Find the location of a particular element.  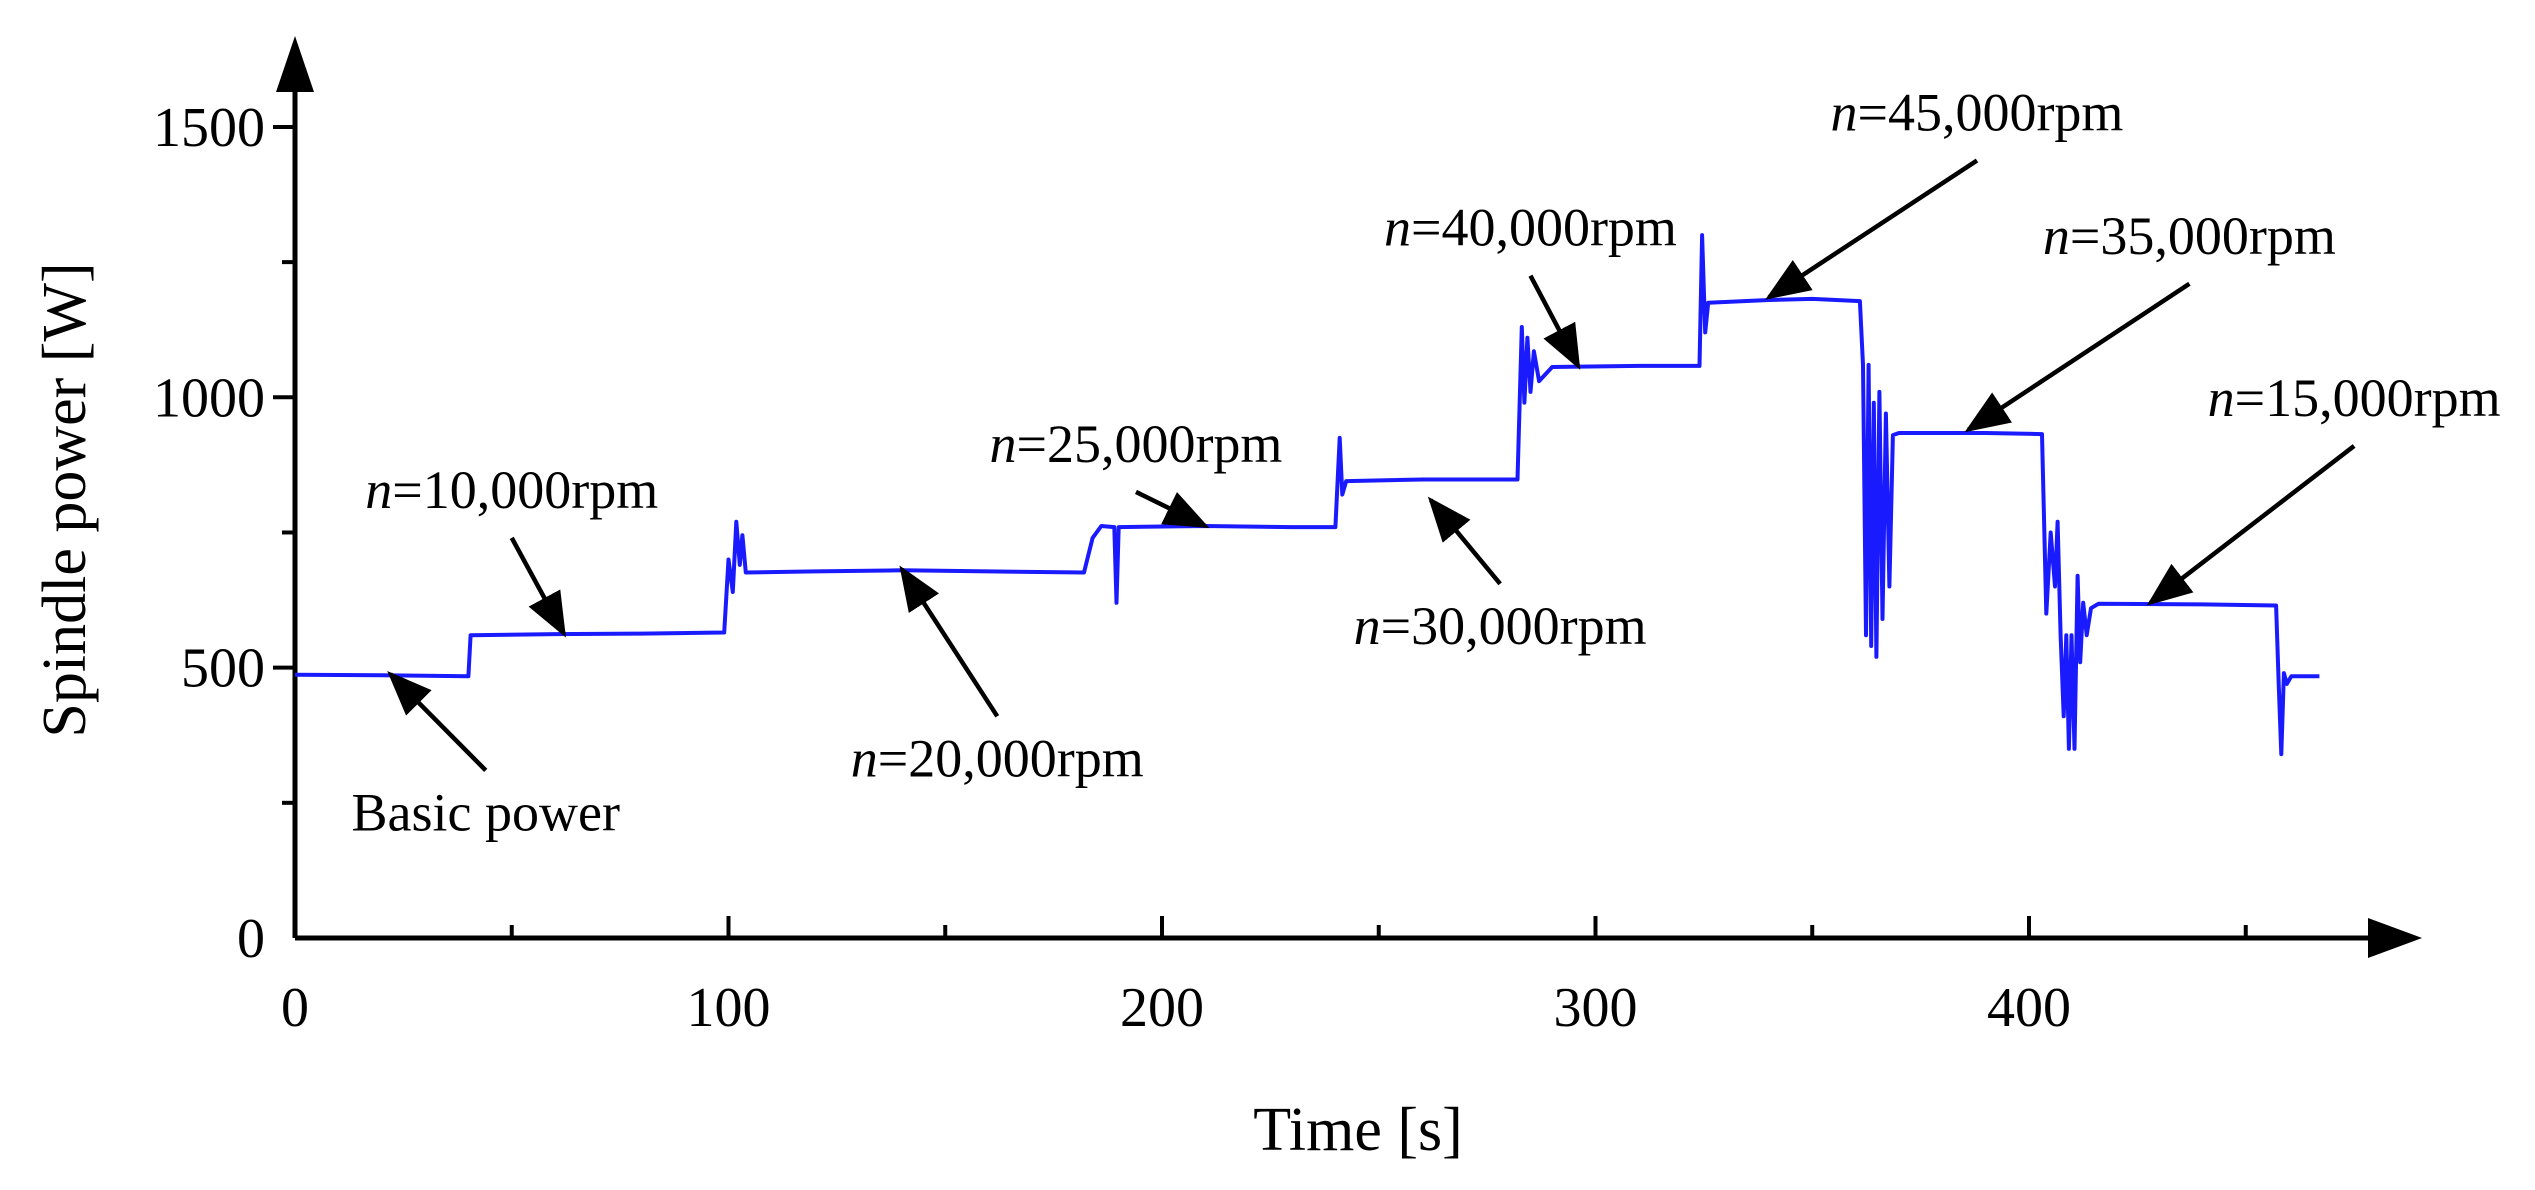

y-tick-label: 500 is located at coordinates (223, 669).